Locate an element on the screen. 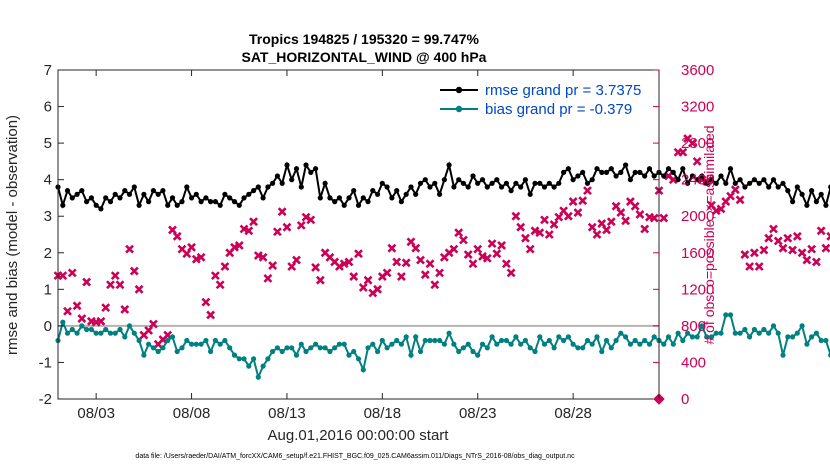 The height and width of the screenshot is (470, 830). y-tick-label: 5 is located at coordinates (48, 143).